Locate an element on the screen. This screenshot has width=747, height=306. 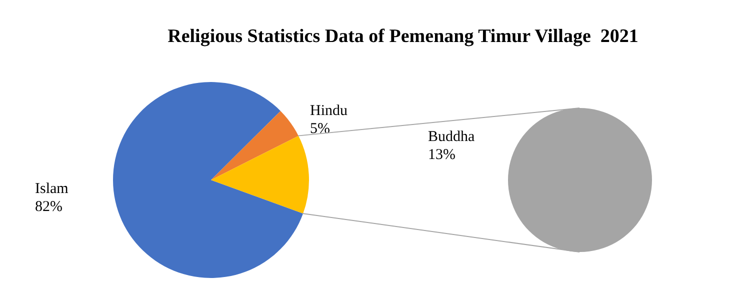
slice-label: Hindu is located at coordinates (329, 111).